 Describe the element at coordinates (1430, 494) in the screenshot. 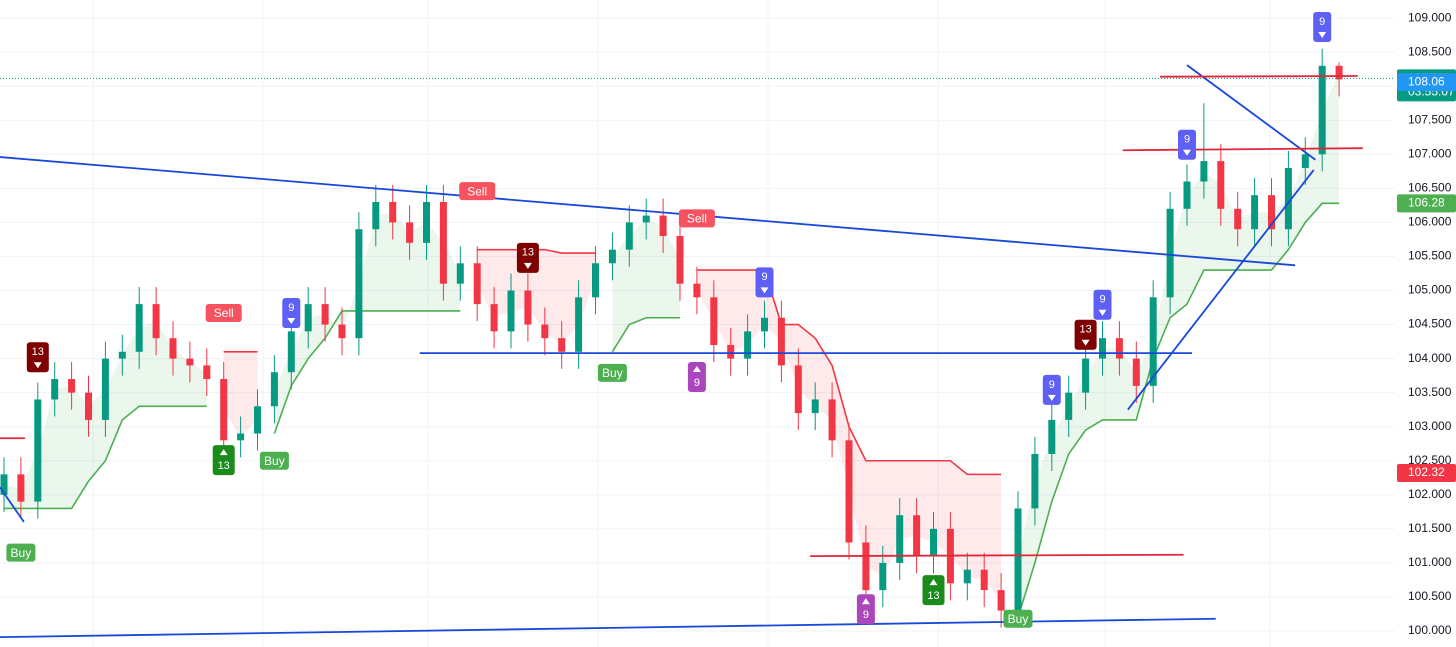

I see `y-tick-label: 102.000` at that location.